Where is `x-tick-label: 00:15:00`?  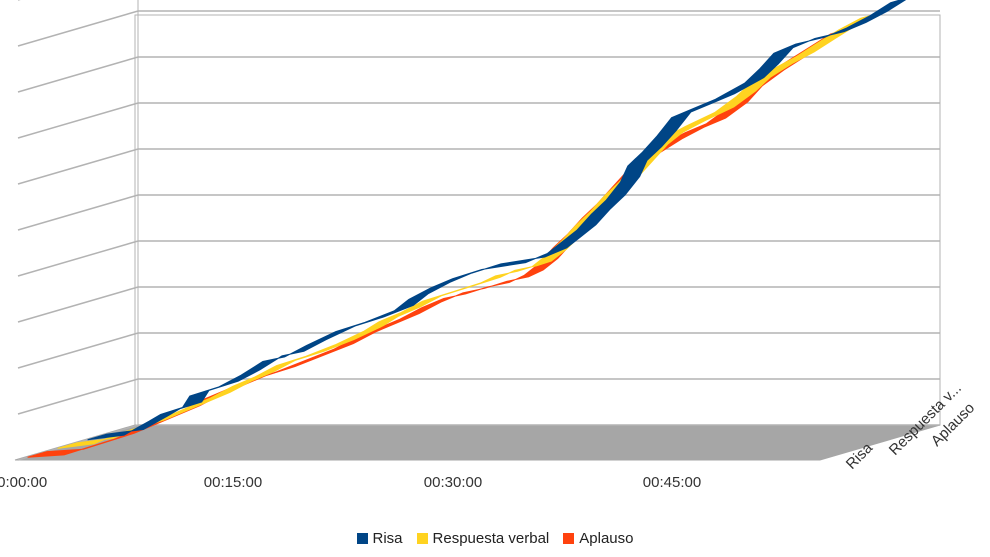 x-tick-label: 00:15:00 is located at coordinates (233, 482).